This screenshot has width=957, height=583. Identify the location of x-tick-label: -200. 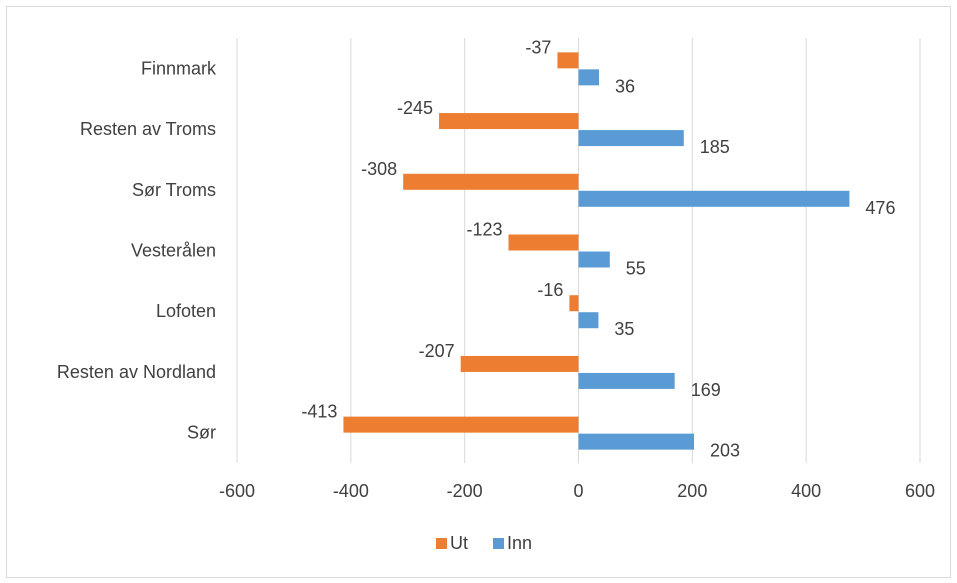
(465, 491).